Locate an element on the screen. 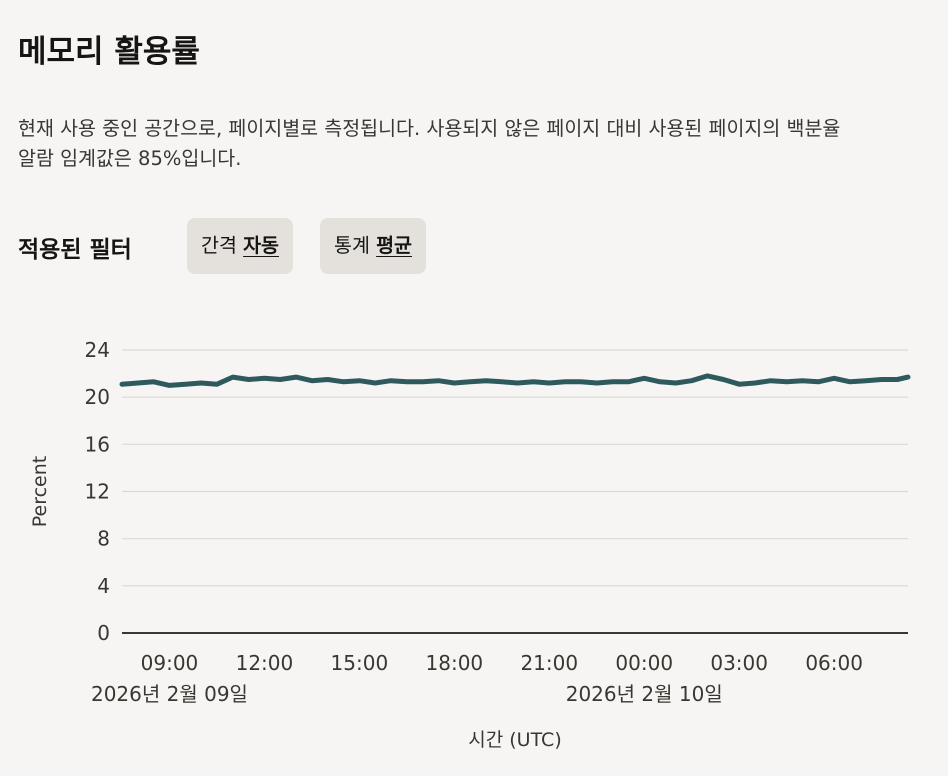  x-tick-label: 00:00 is located at coordinates (644, 663).